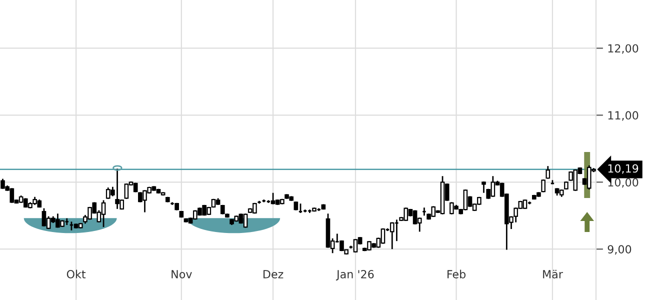 Image resolution: width=650 pixels, height=300 pixels. What do you see at coordinates (457, 274) in the screenshot?
I see `x-tick-label: Feb` at bounding box center [457, 274].